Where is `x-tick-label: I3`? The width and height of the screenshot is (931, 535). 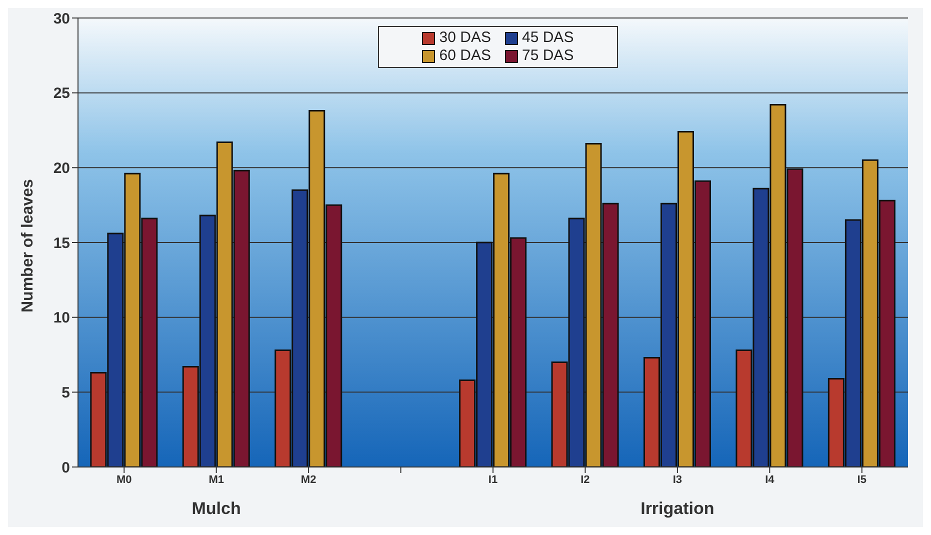 x-tick-label: I3 is located at coordinates (677, 480).